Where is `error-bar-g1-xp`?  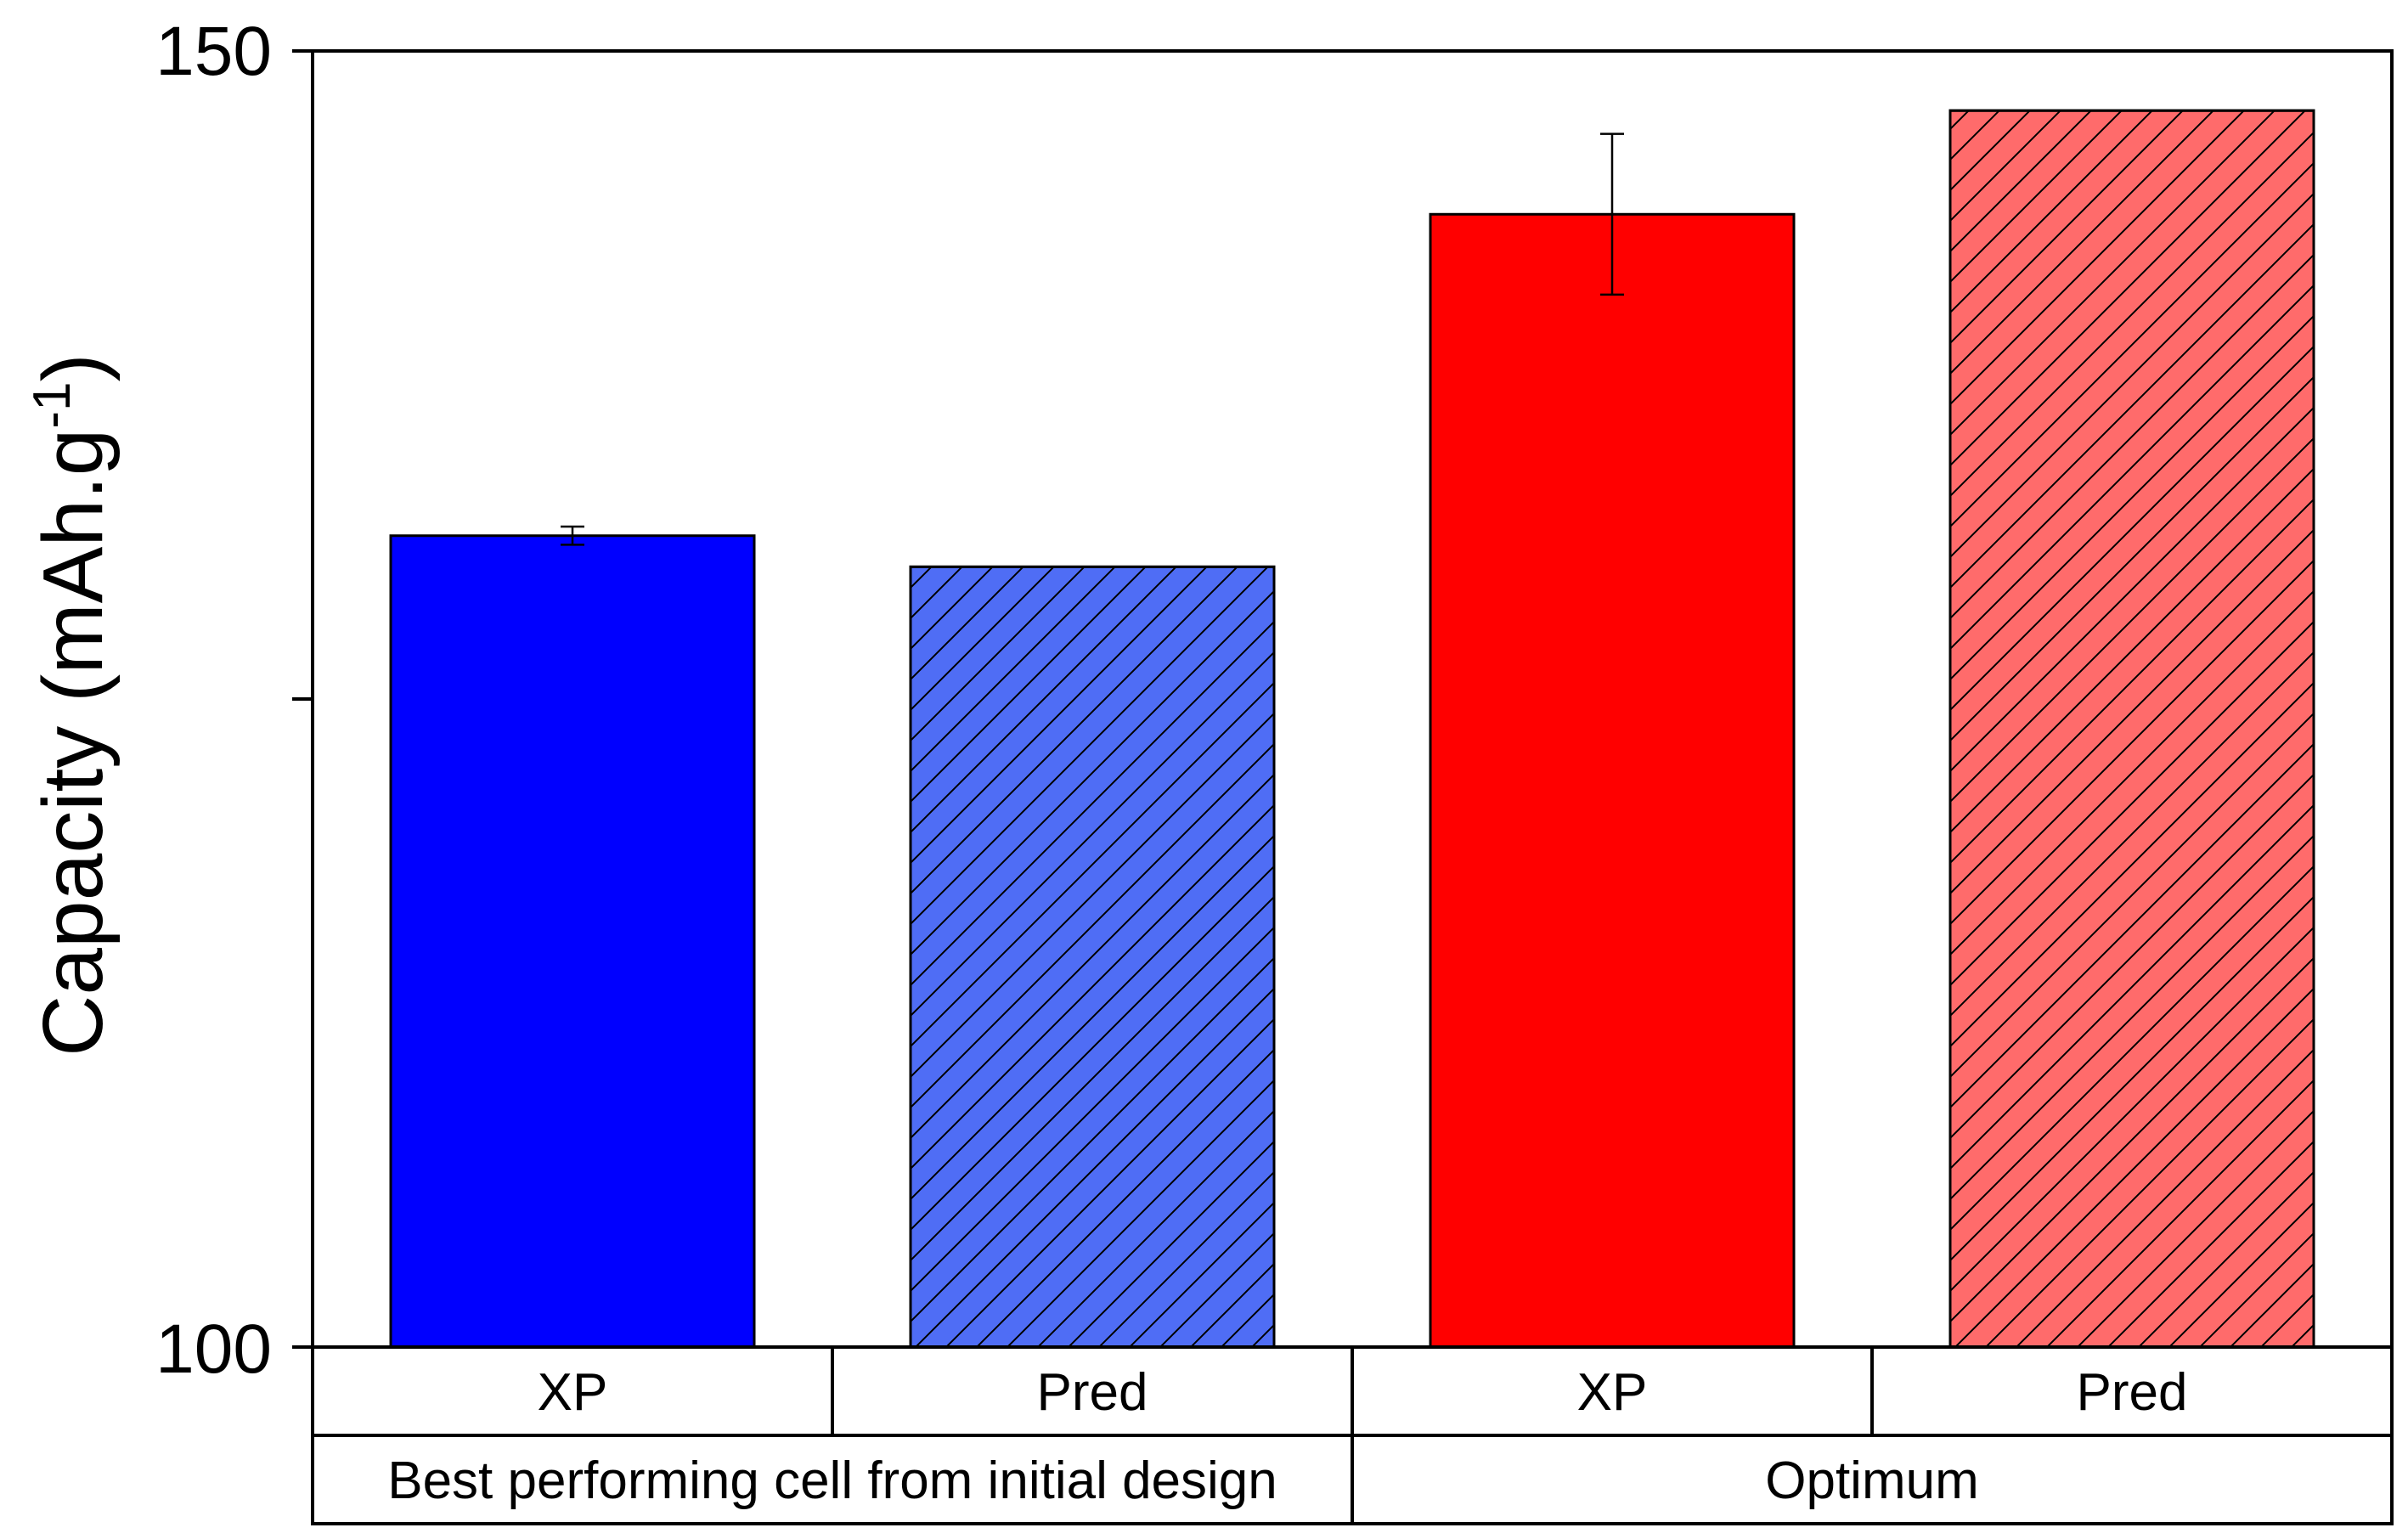
error-bar-g1-xp is located at coordinates (573, 535).